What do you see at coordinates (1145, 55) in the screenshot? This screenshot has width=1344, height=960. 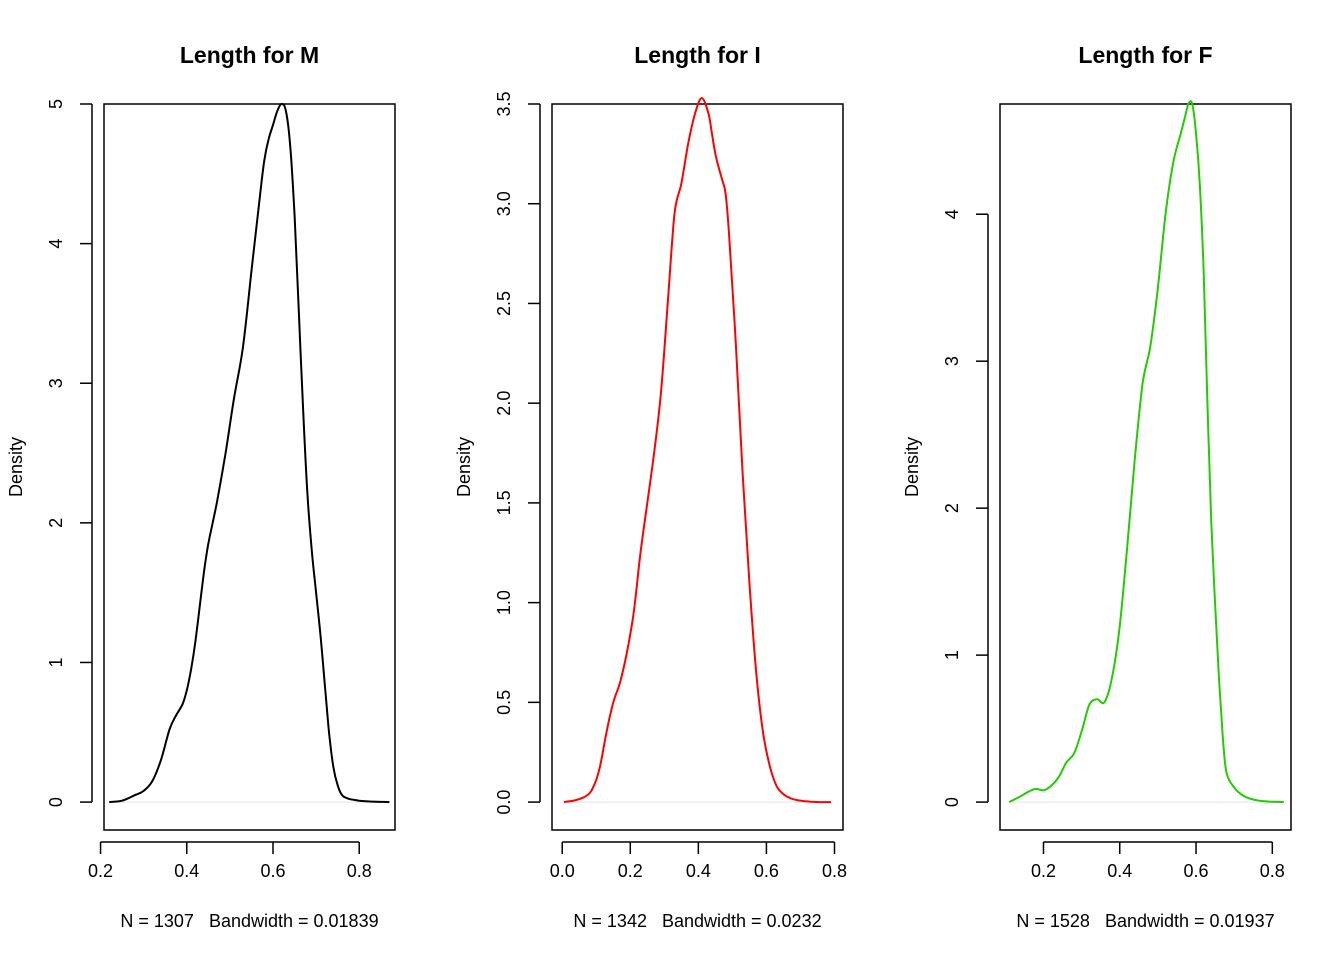 I see `chart-title: Length for F` at bounding box center [1145, 55].